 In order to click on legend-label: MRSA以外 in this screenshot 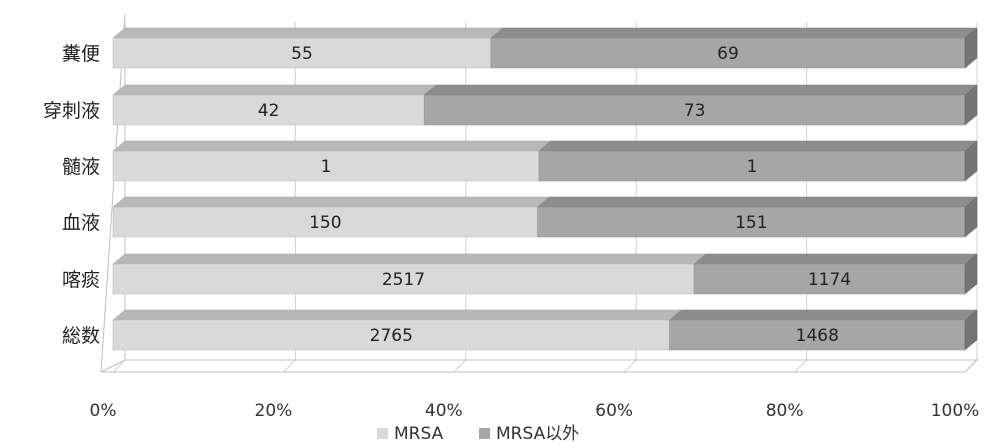, I will do `click(537, 434)`.